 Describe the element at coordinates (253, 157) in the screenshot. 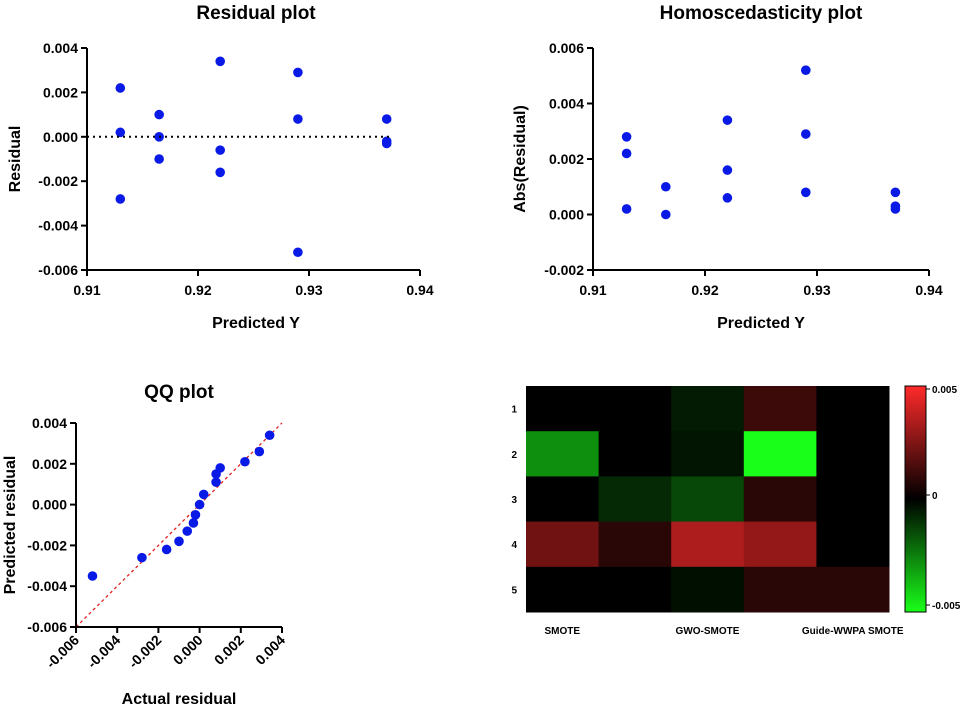

I see `residual-plot-points` at that location.